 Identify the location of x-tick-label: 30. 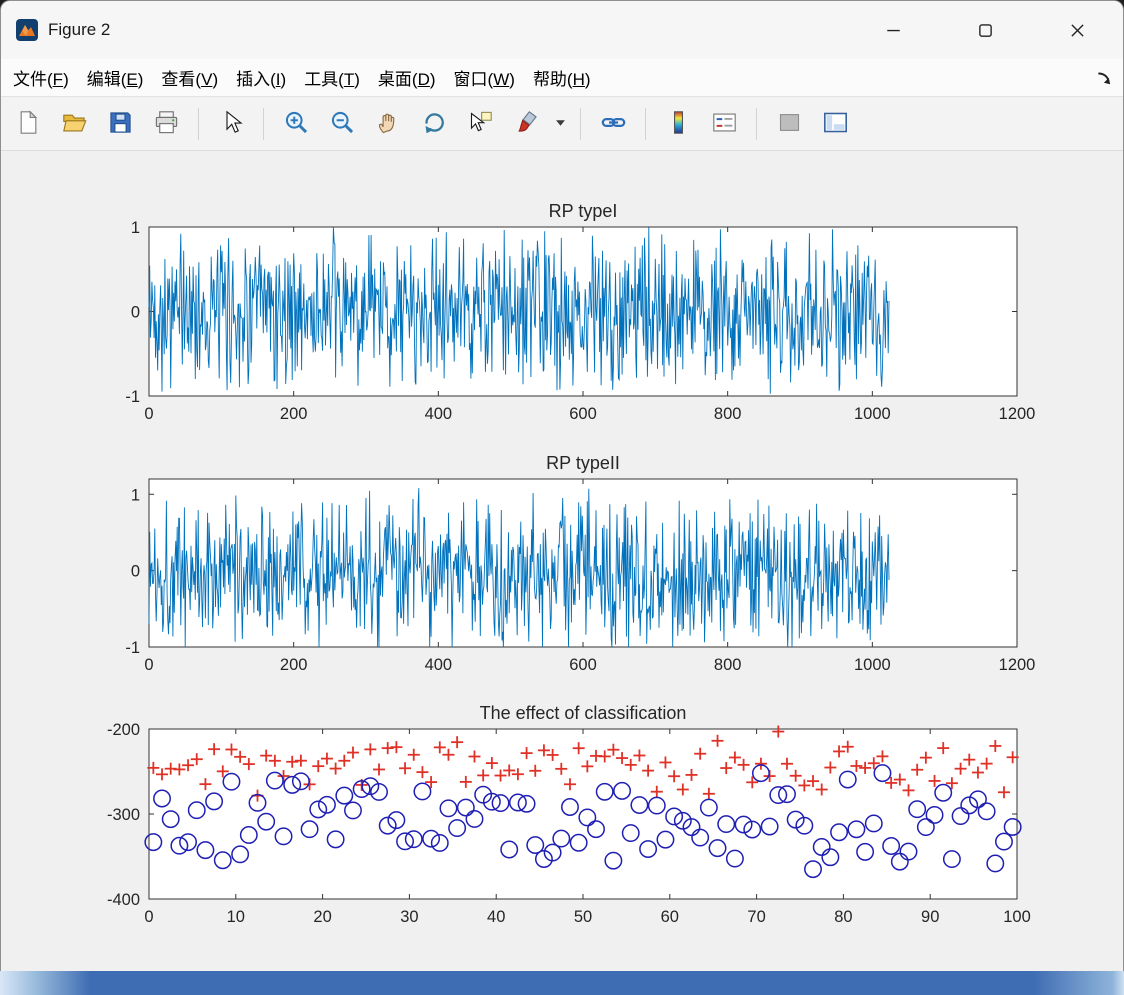
(409, 917).